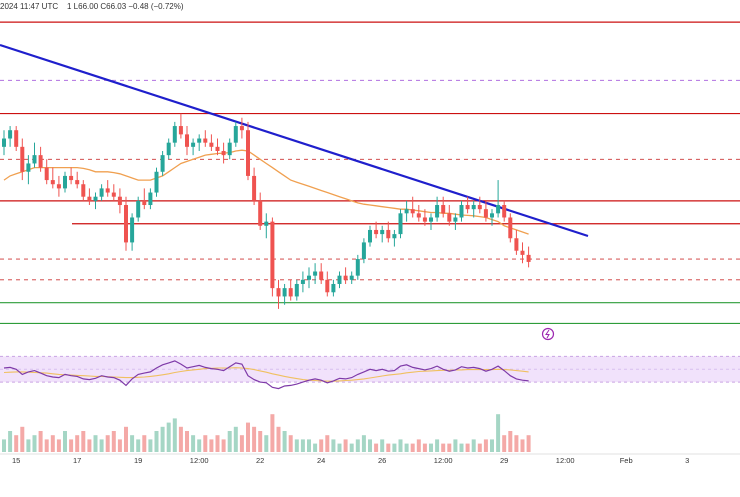 Image resolution: width=740 pixels, height=497 pixels. What do you see at coordinates (547, 334) in the screenshot?
I see `alert-bolt-icon` at bounding box center [547, 334].